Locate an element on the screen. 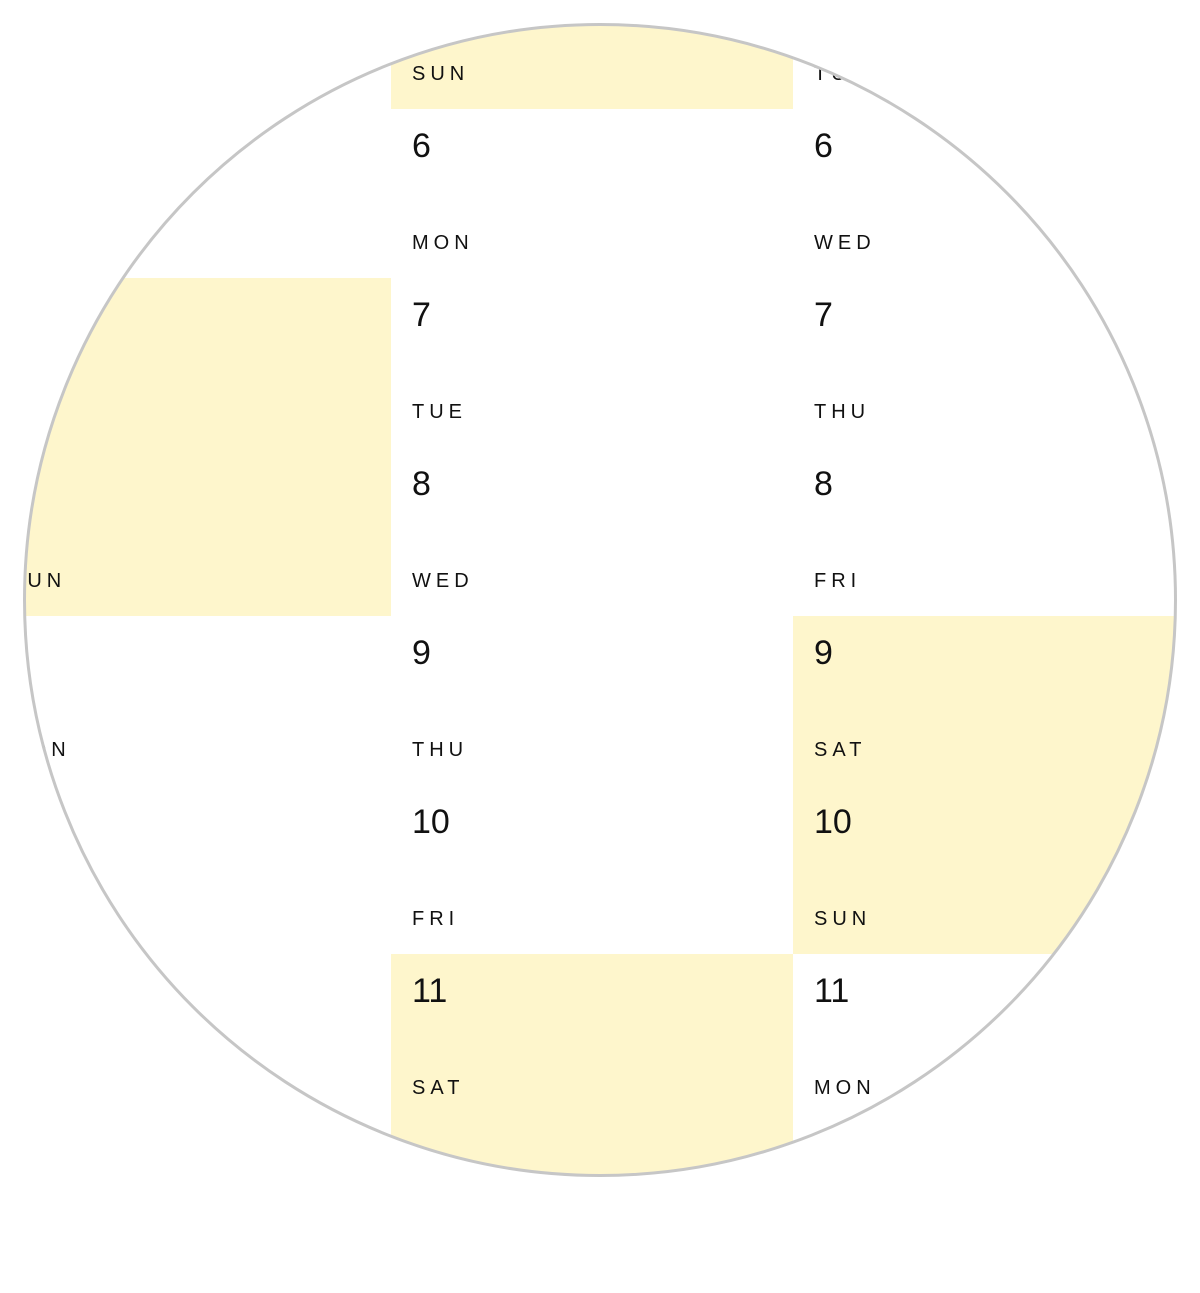 Image resolution: width=1200 pixels, height=1293 pixels. calendar-day-cell: 8 FRI is located at coordinates (984, 532).